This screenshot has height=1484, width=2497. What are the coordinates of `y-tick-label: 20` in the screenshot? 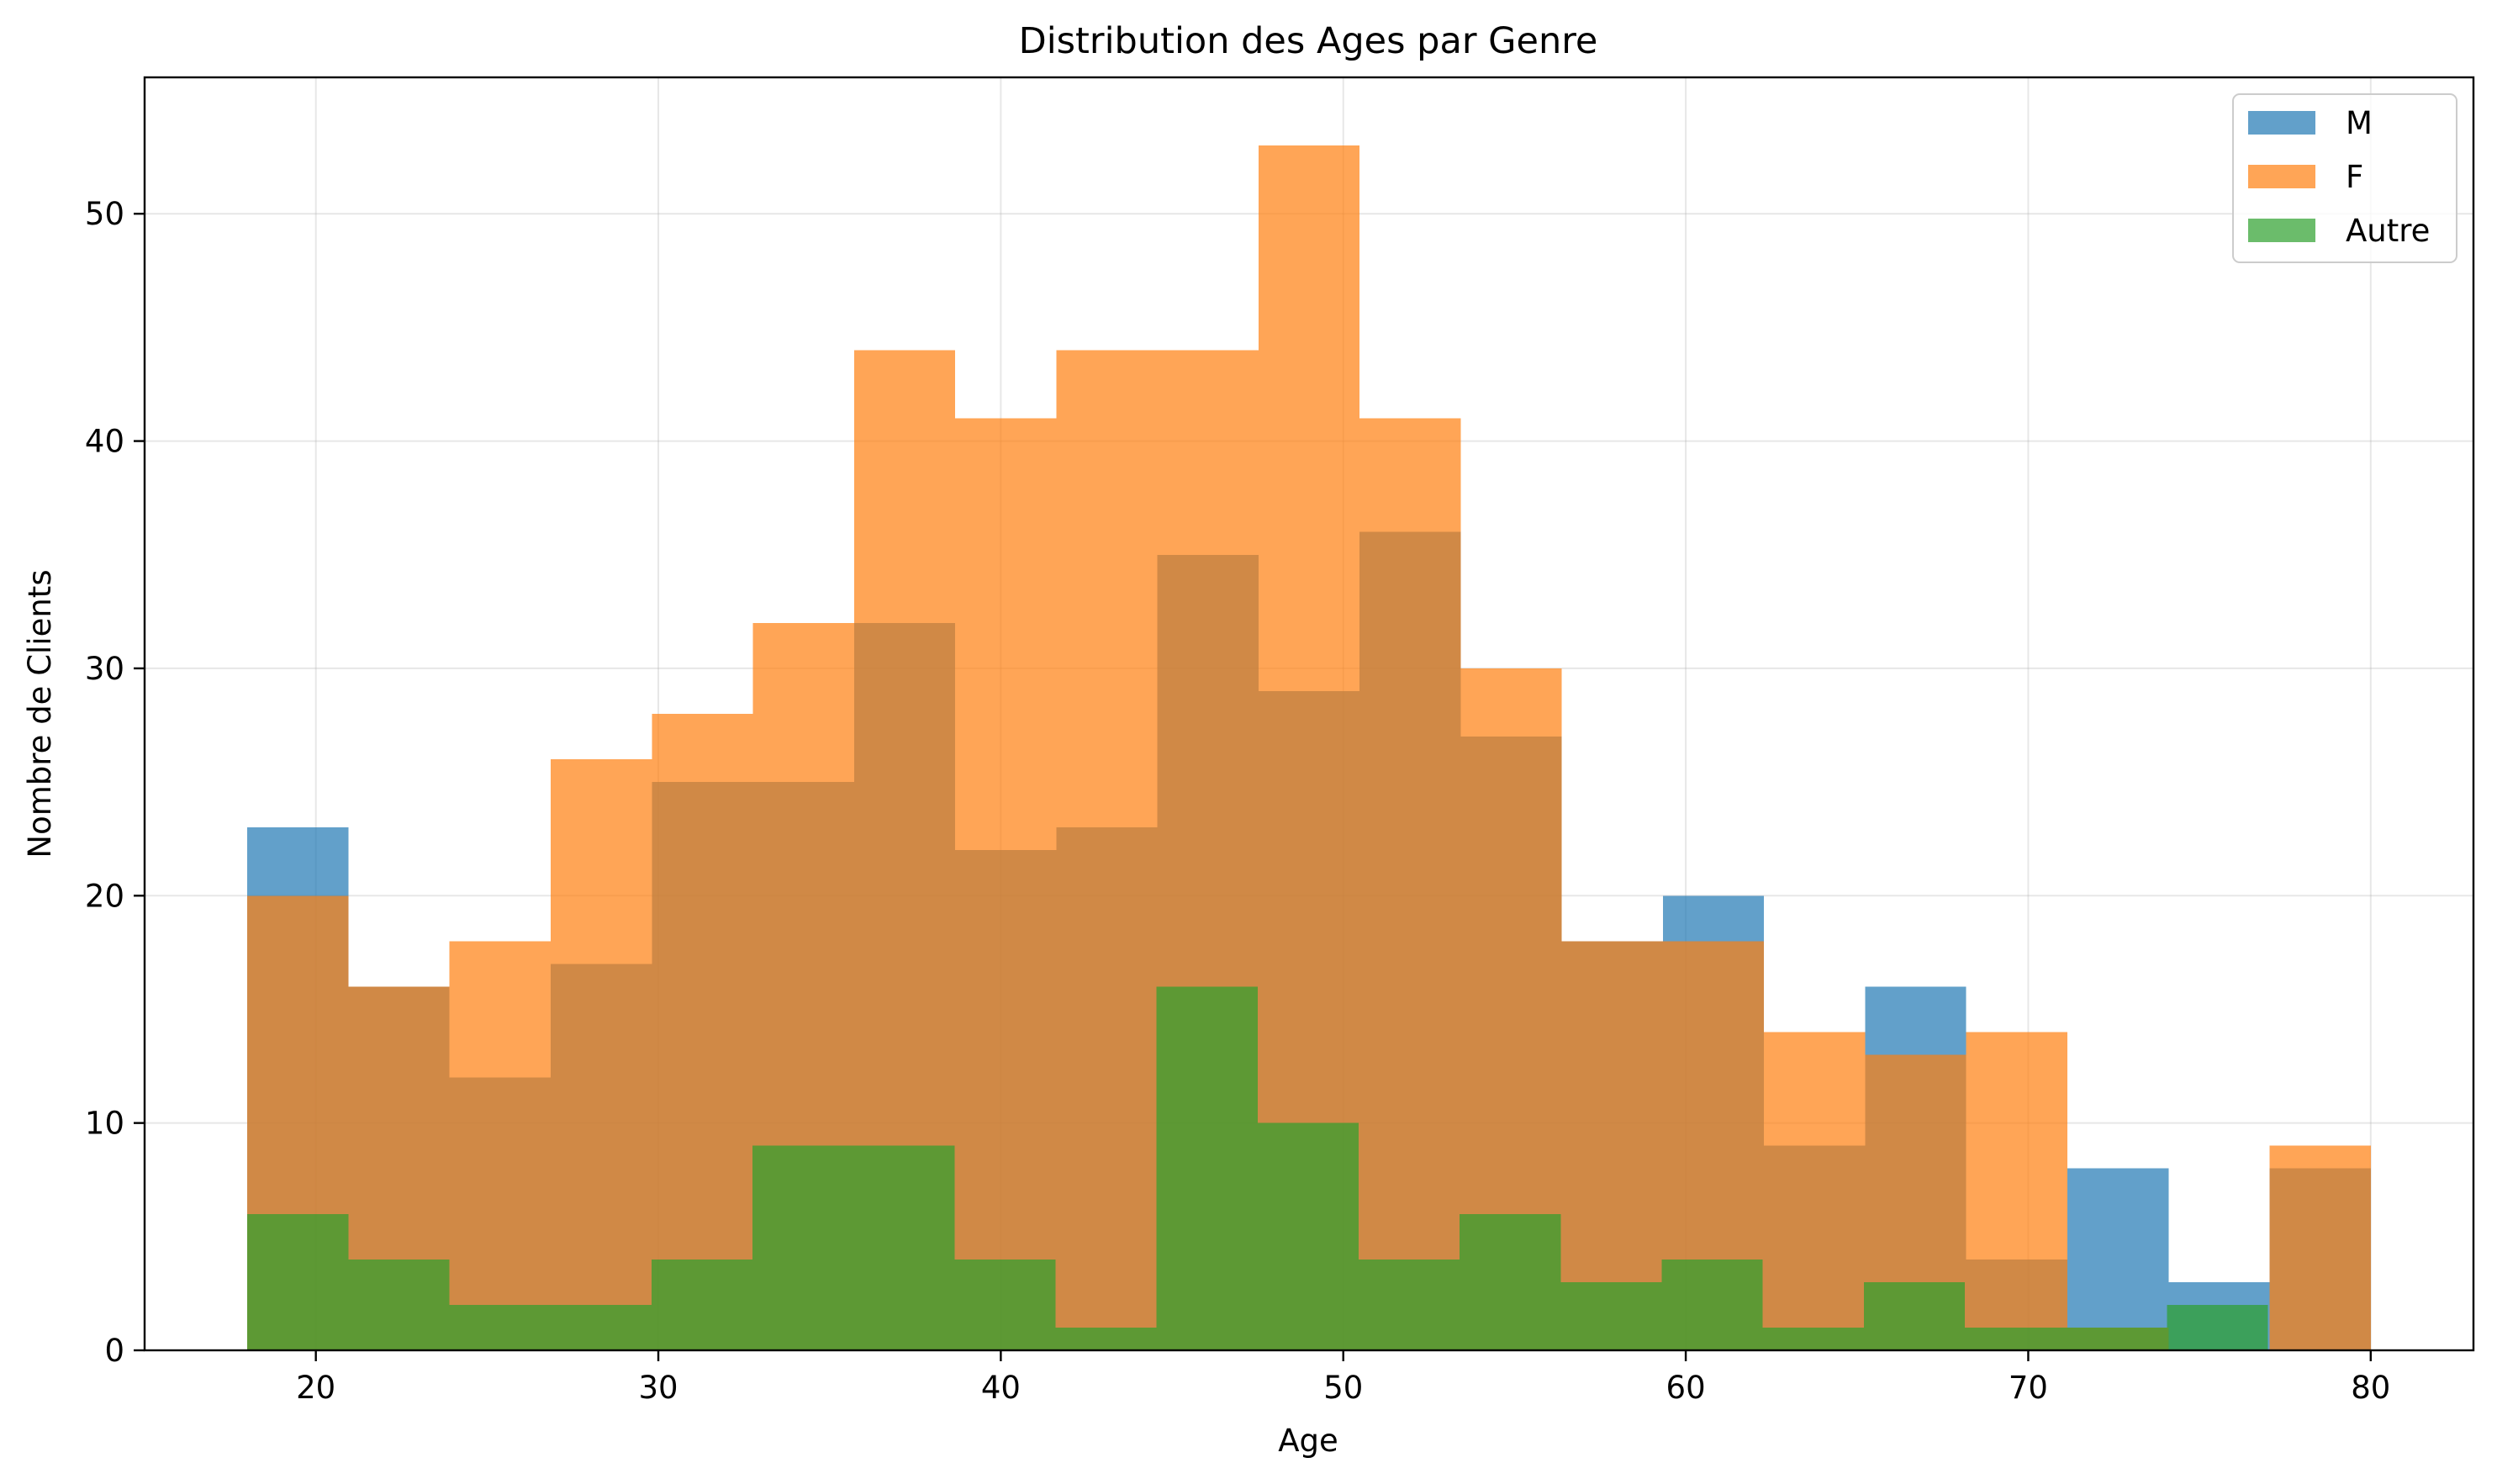 It's located at (104, 896).